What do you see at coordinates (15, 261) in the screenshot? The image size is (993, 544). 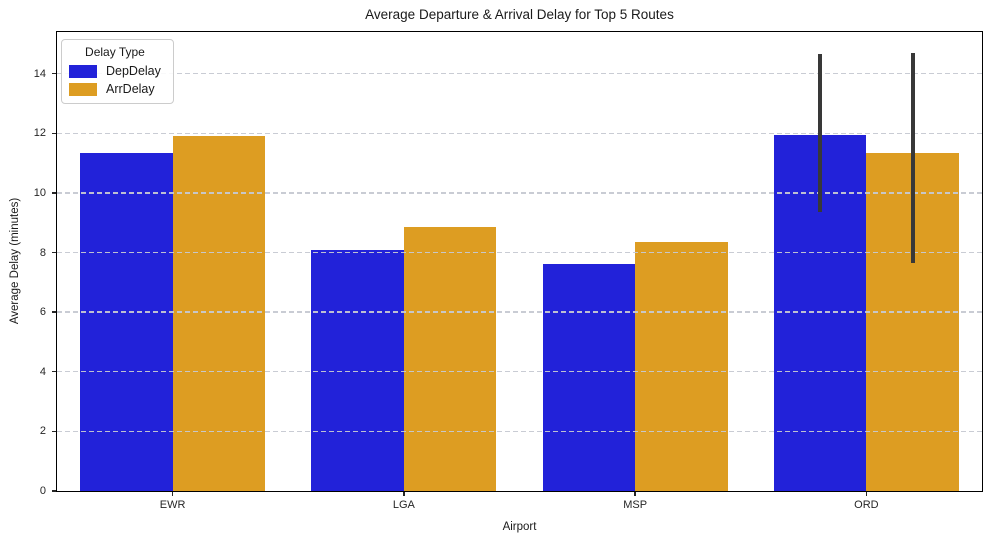 I see `y-axis-label: Average Delay (minutes)` at bounding box center [15, 261].